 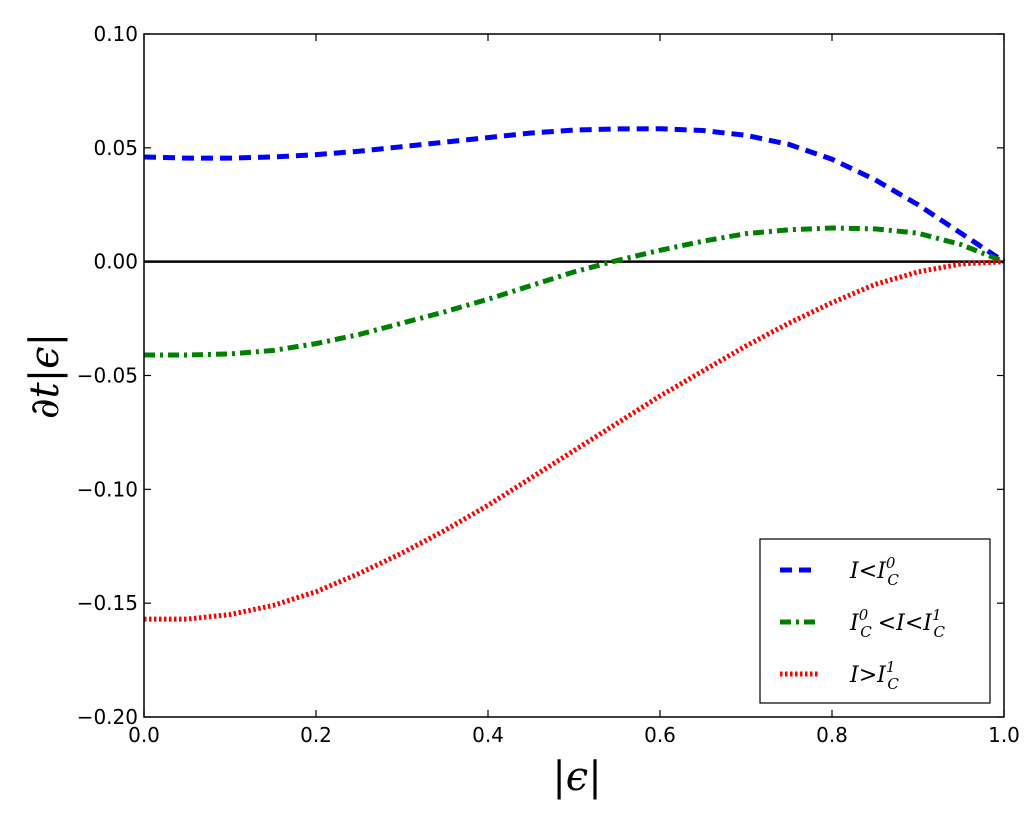 I want to click on x-axis-label: |ϵ|, so click(x=576, y=777).